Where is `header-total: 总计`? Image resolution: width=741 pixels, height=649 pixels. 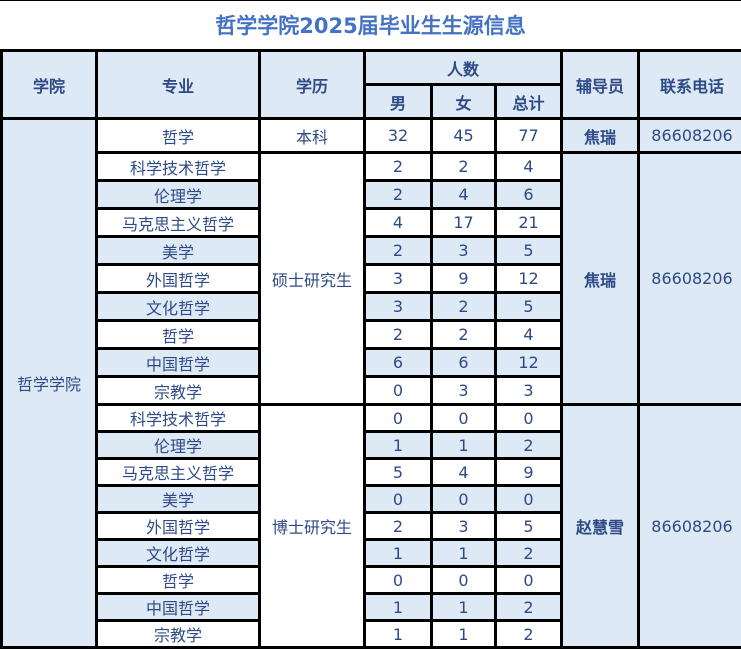
header-total: 总计 is located at coordinates (529, 102).